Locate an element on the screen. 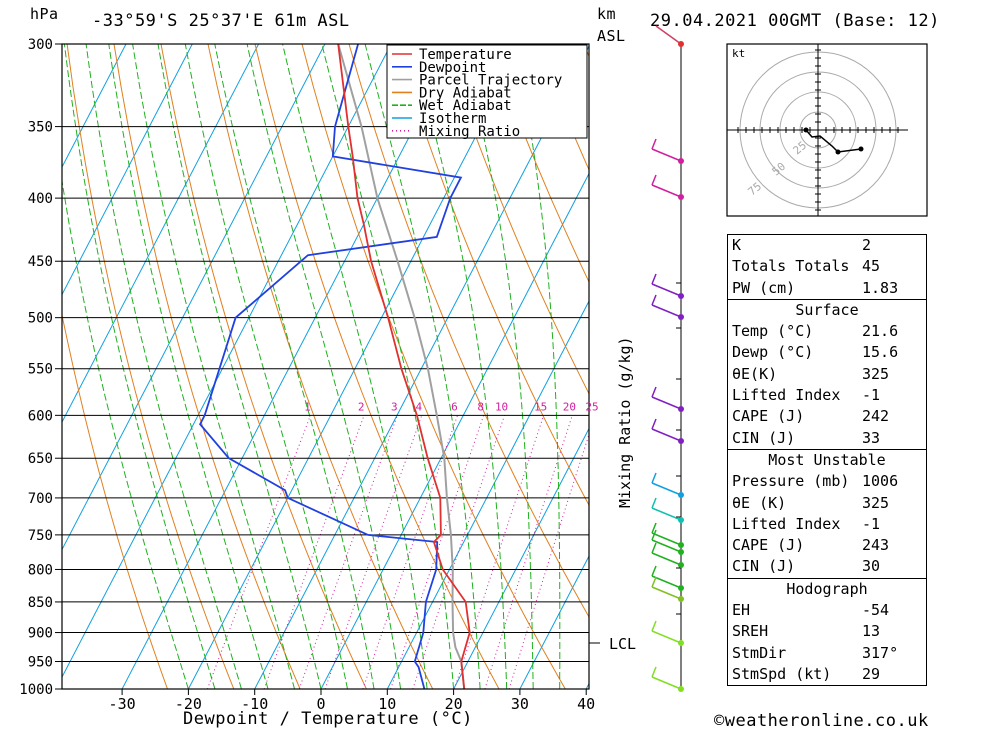  pw-value: 1.83 is located at coordinates (880, 287).